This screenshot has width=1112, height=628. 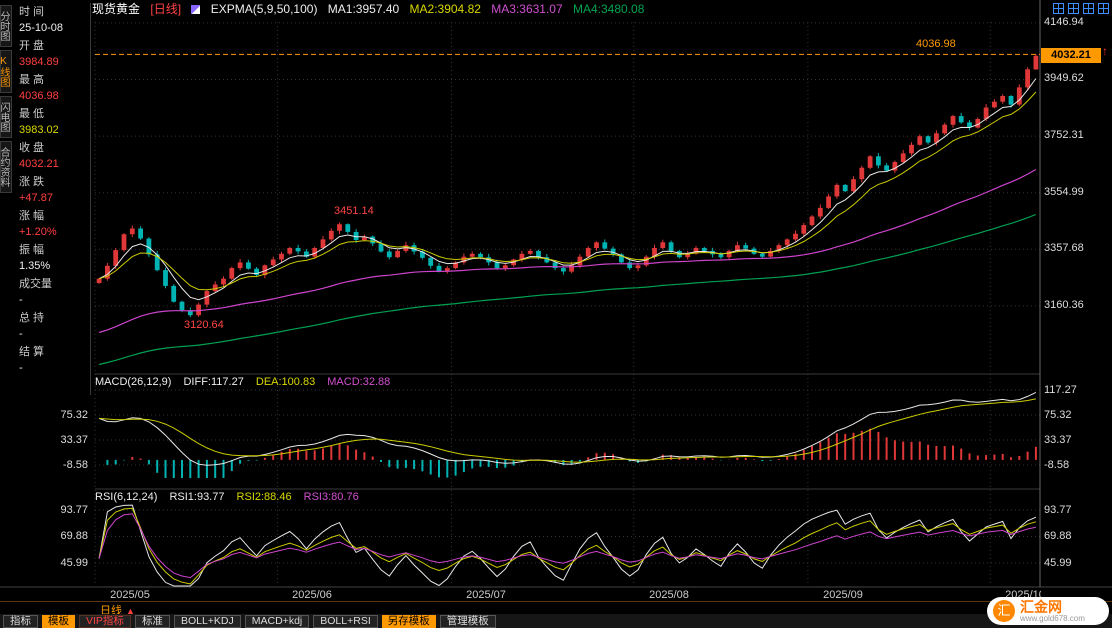 What do you see at coordinates (133, 382) in the screenshot?
I see `macd-title: MACD(26,12,9)` at bounding box center [133, 382].